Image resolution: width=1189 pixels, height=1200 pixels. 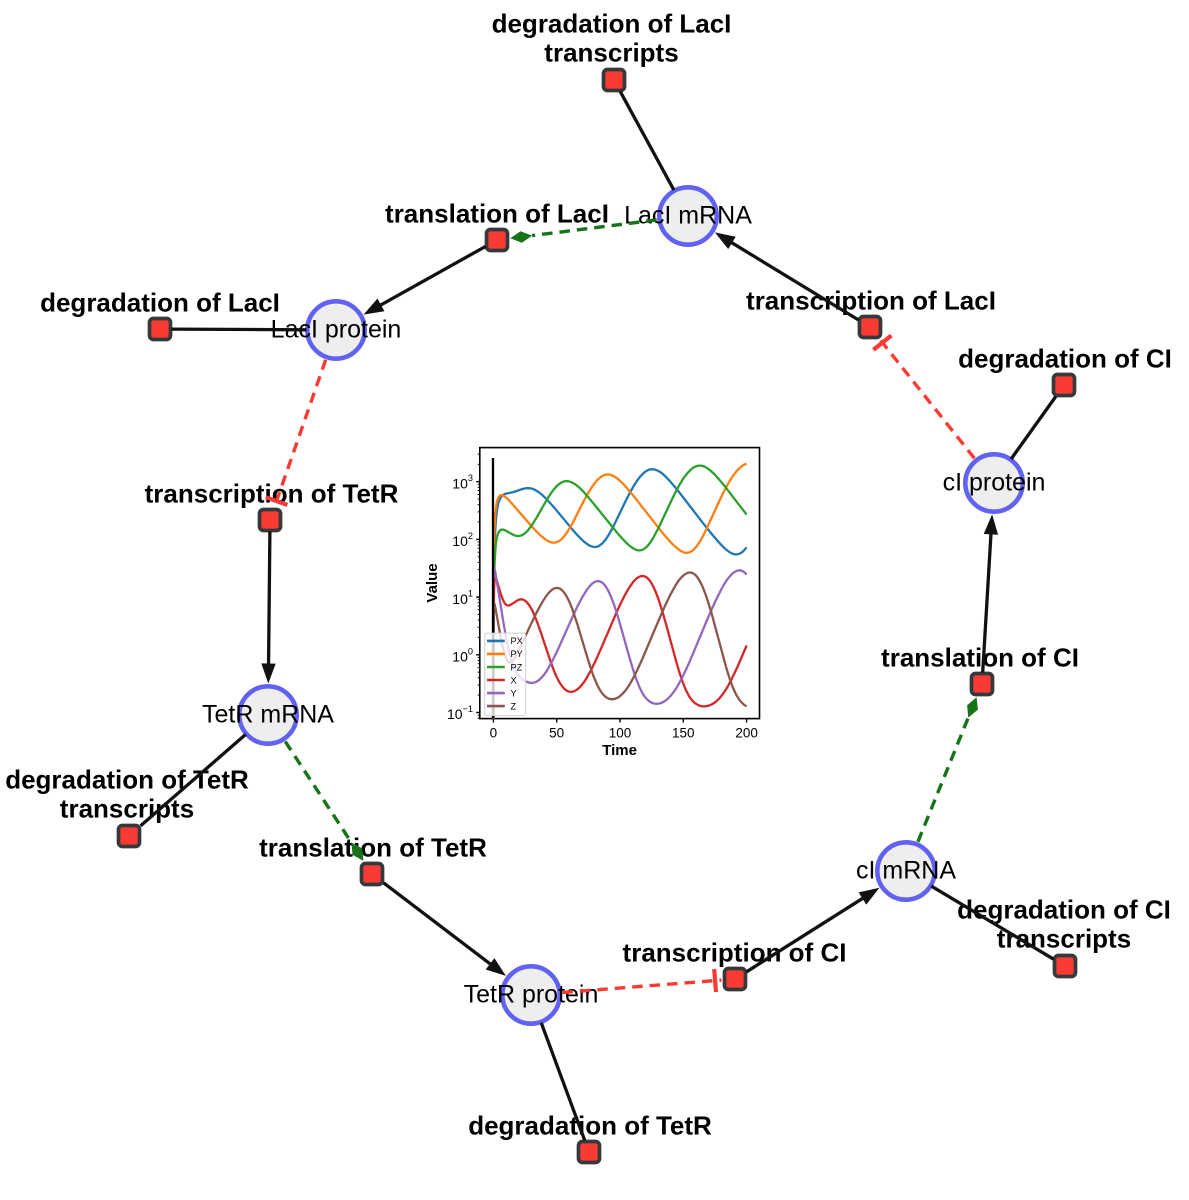 I want to click on svg-text: TetR protein, so click(x=531, y=995).